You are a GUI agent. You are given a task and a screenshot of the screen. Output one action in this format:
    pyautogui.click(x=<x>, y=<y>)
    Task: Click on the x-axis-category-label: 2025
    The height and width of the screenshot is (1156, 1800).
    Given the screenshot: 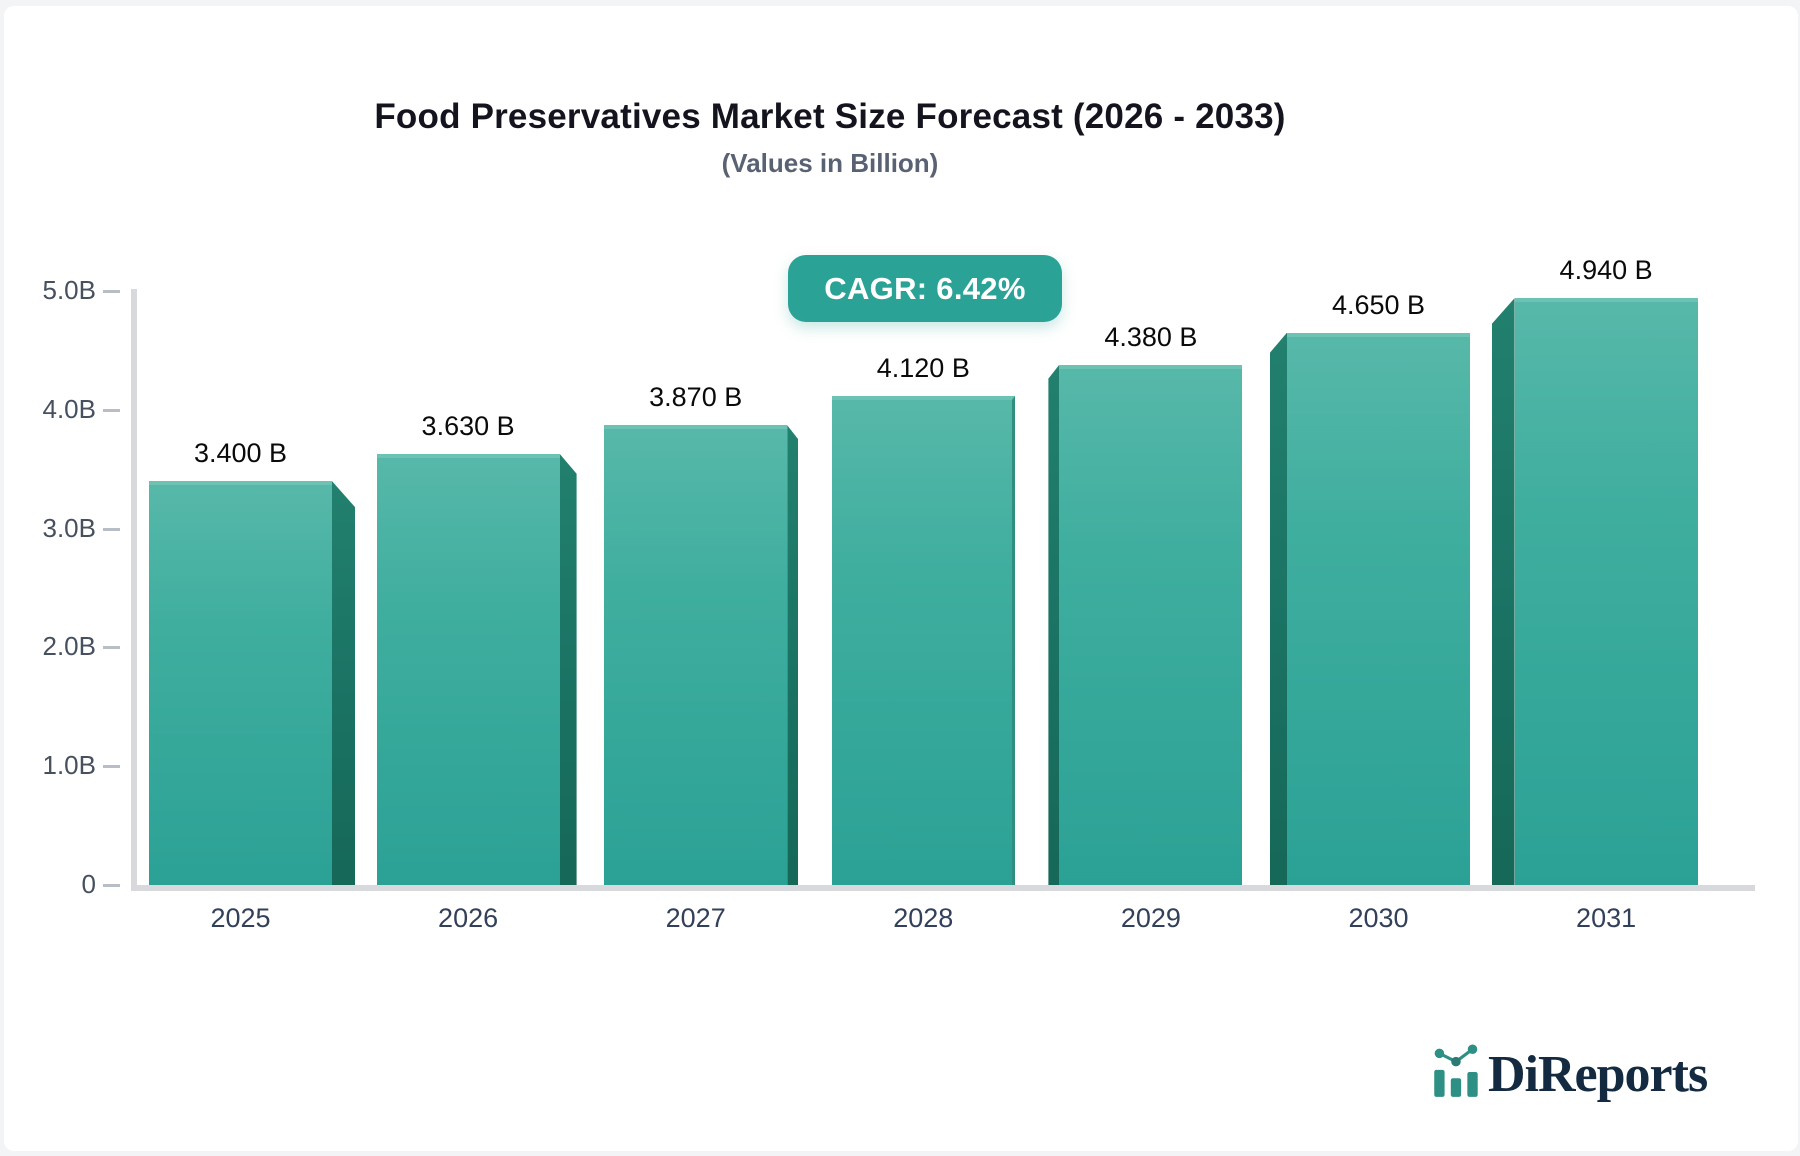 What is the action you would take?
    pyautogui.click(x=240, y=918)
    